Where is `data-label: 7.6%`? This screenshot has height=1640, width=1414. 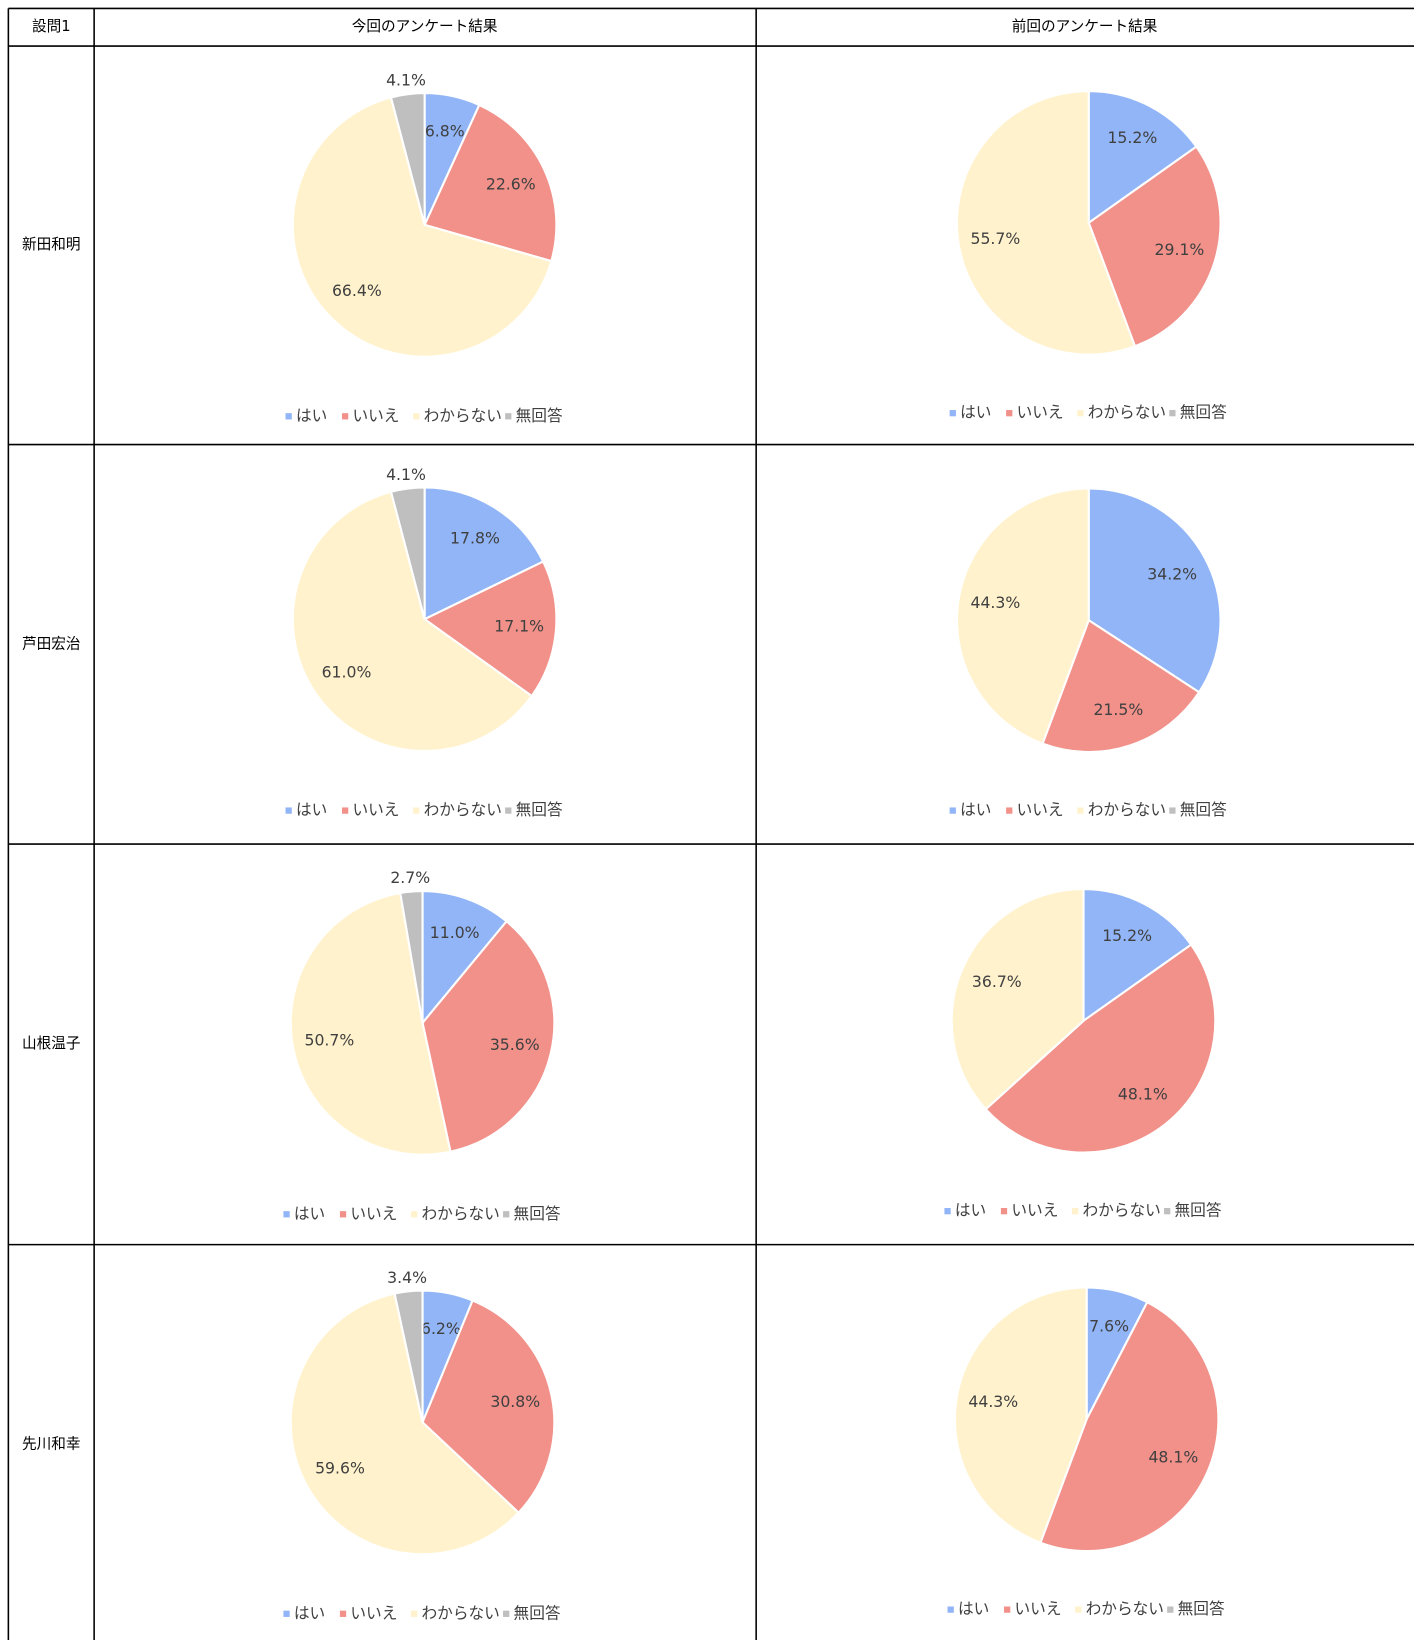
data-label: 7.6% is located at coordinates (1109, 1326).